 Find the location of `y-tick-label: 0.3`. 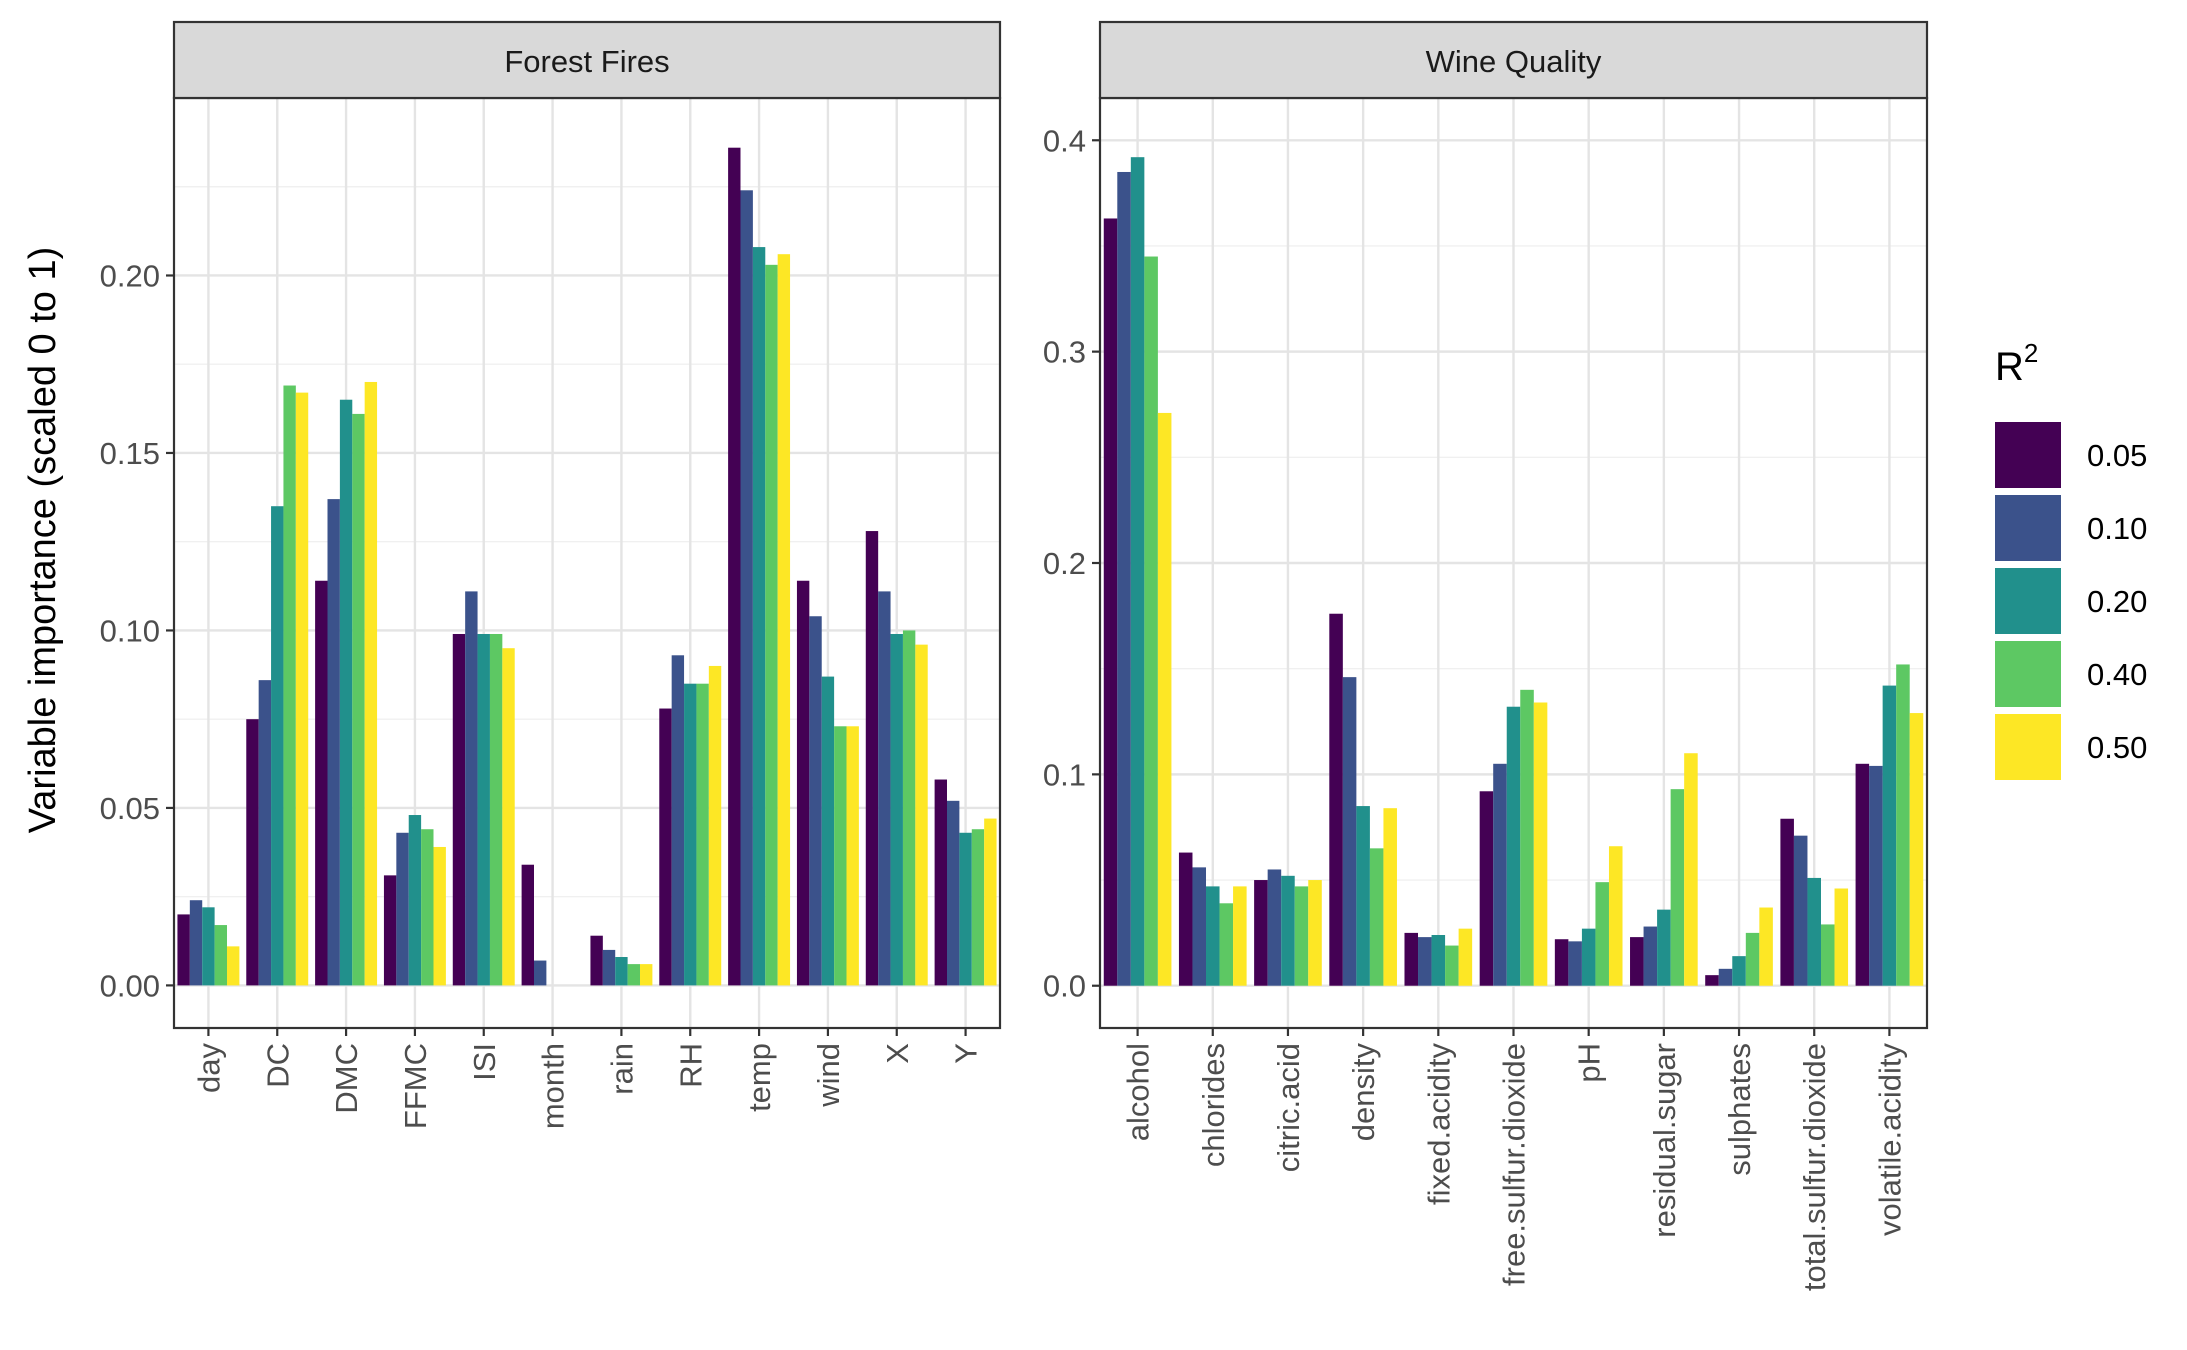

y-tick-label: 0.3 is located at coordinates (1064, 352).